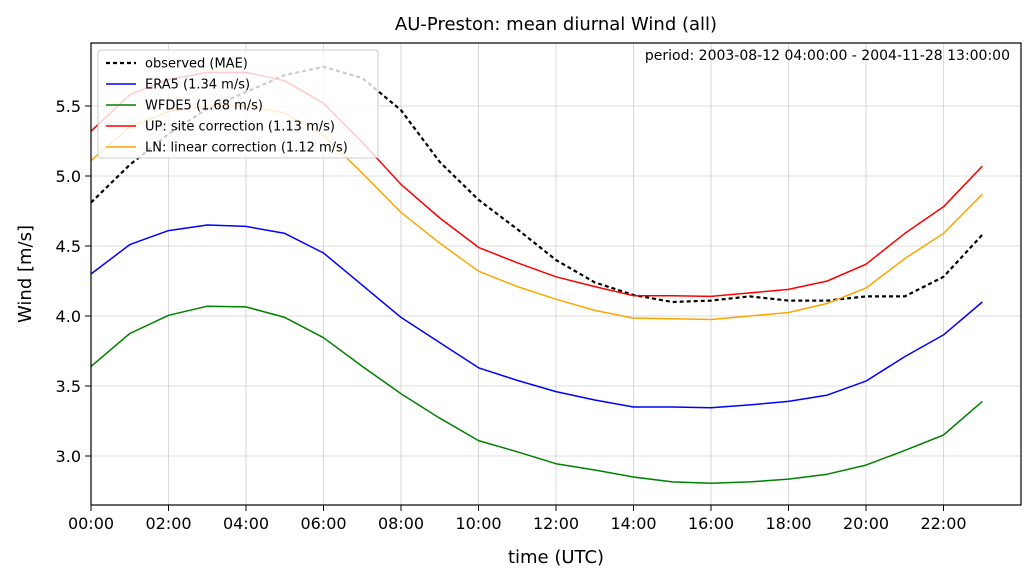 This screenshot has width=1036, height=583. I want to click on y-tick-label: 3.0, so click(68, 456).